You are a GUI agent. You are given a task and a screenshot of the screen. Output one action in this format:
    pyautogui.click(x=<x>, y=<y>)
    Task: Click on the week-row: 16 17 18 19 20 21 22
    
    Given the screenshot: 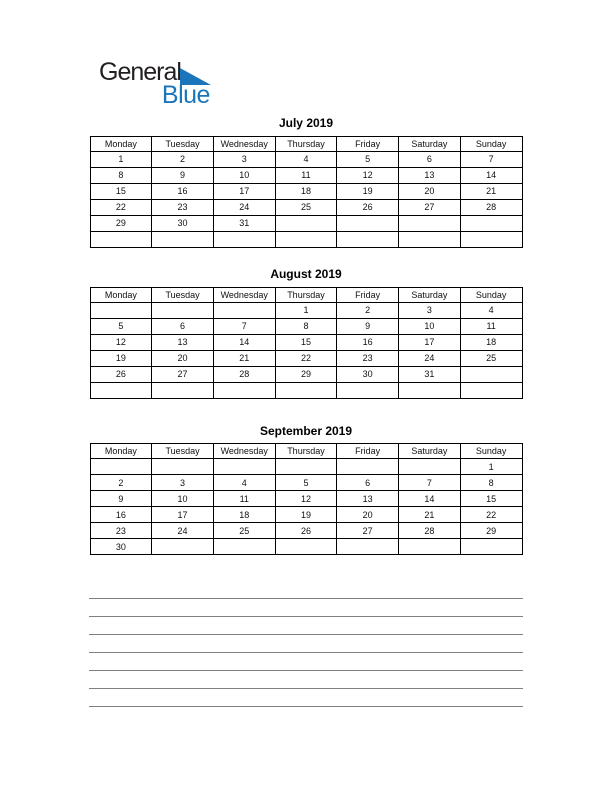 What is the action you would take?
    pyautogui.click(x=306, y=515)
    